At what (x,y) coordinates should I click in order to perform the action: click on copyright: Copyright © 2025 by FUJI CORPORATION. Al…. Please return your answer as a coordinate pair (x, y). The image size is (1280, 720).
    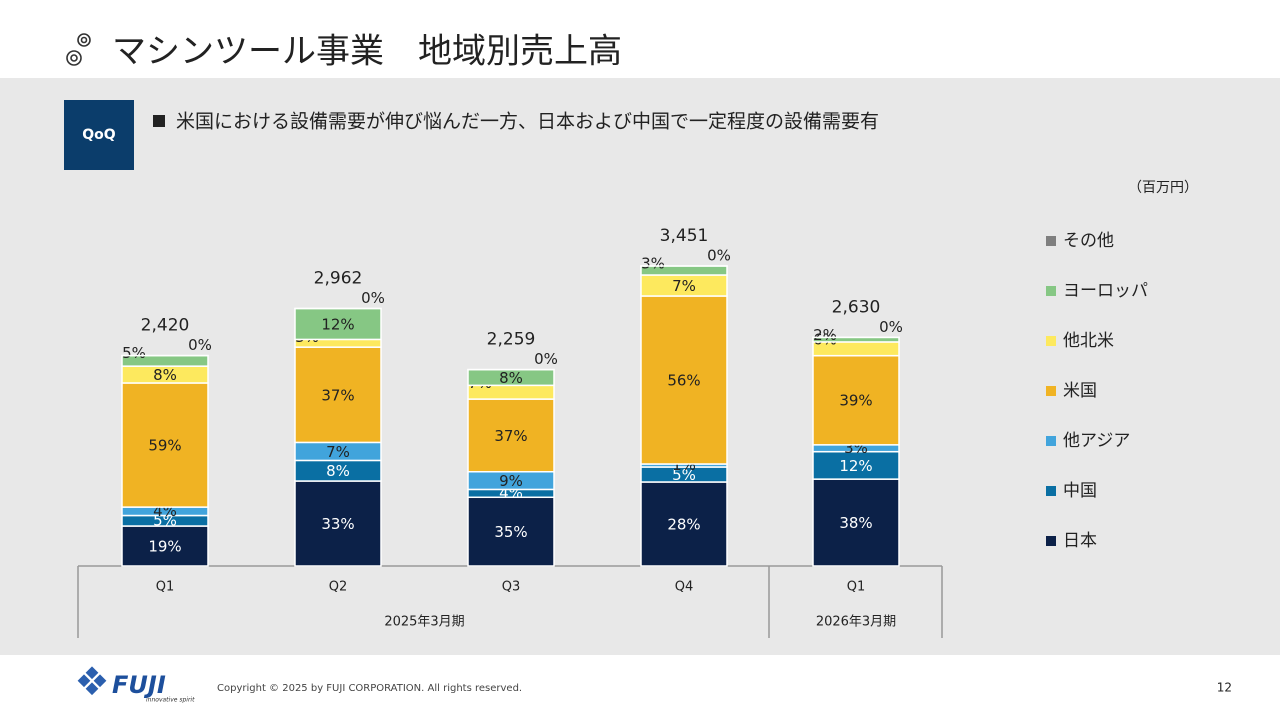
    Looking at the image, I should click on (369, 688).